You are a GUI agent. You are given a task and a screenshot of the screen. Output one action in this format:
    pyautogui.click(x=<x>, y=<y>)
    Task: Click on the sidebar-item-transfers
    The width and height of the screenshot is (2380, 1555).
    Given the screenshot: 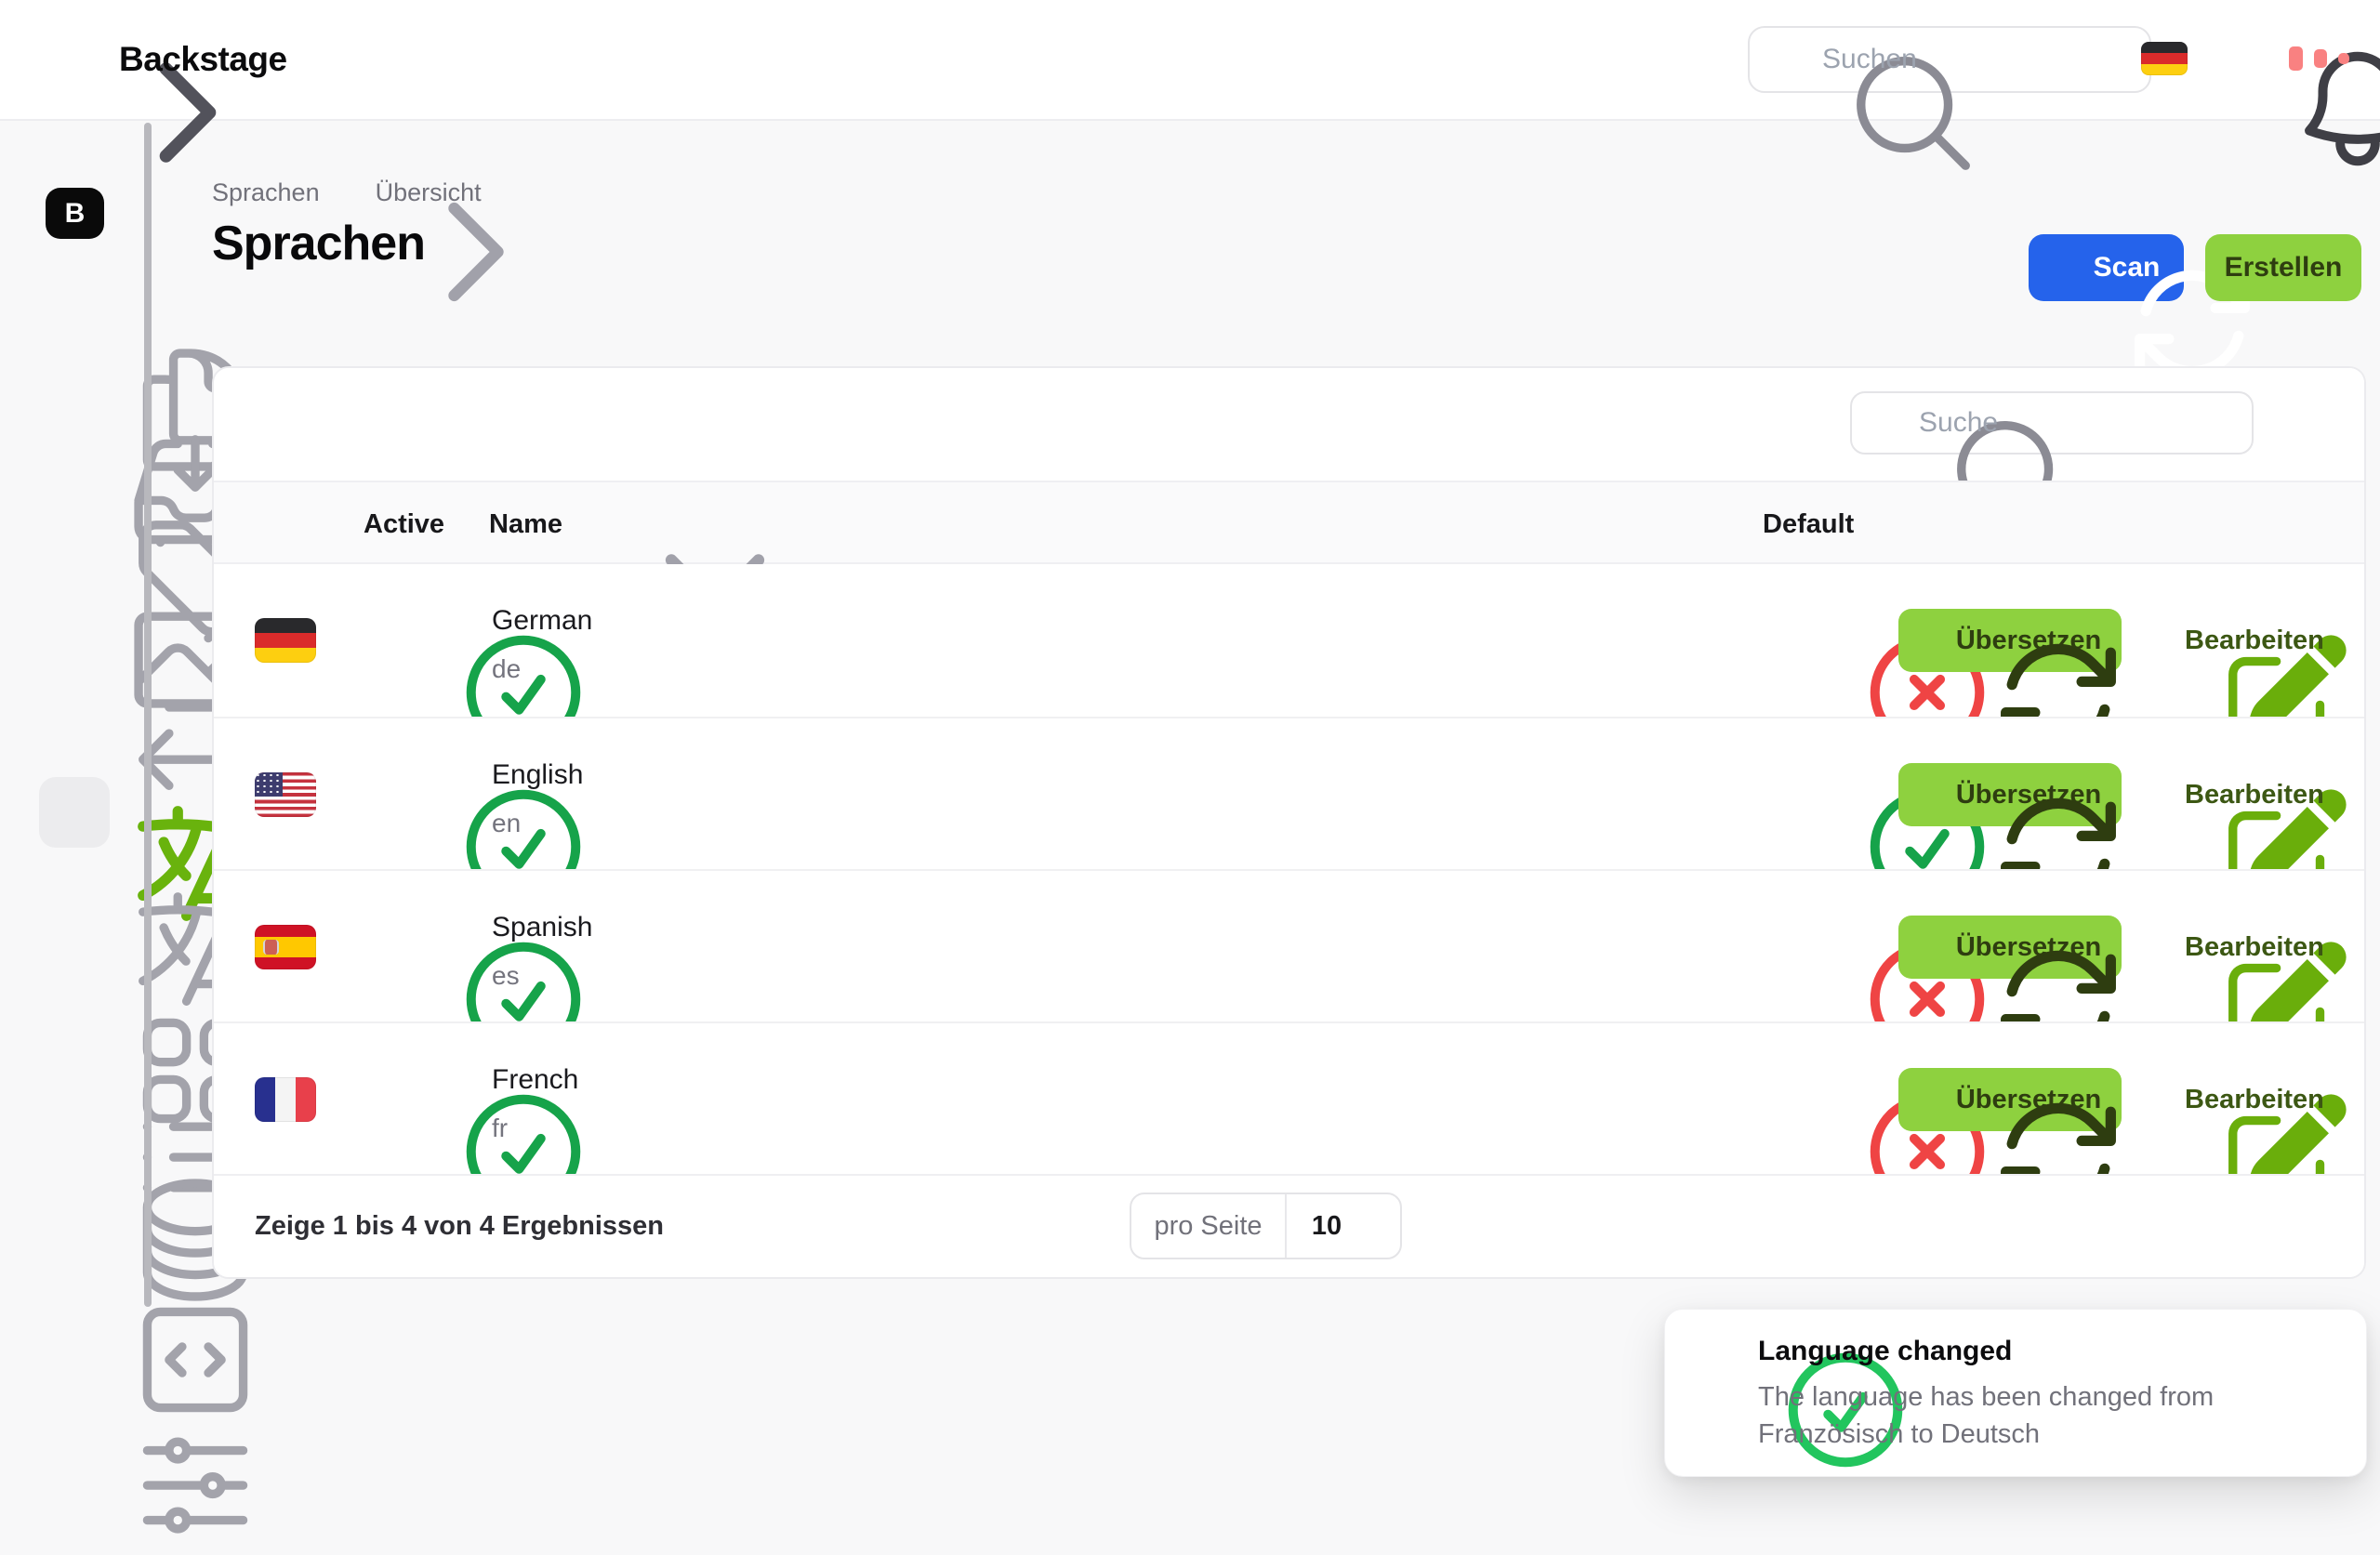 What is the action you would take?
    pyautogui.click(x=74, y=682)
    